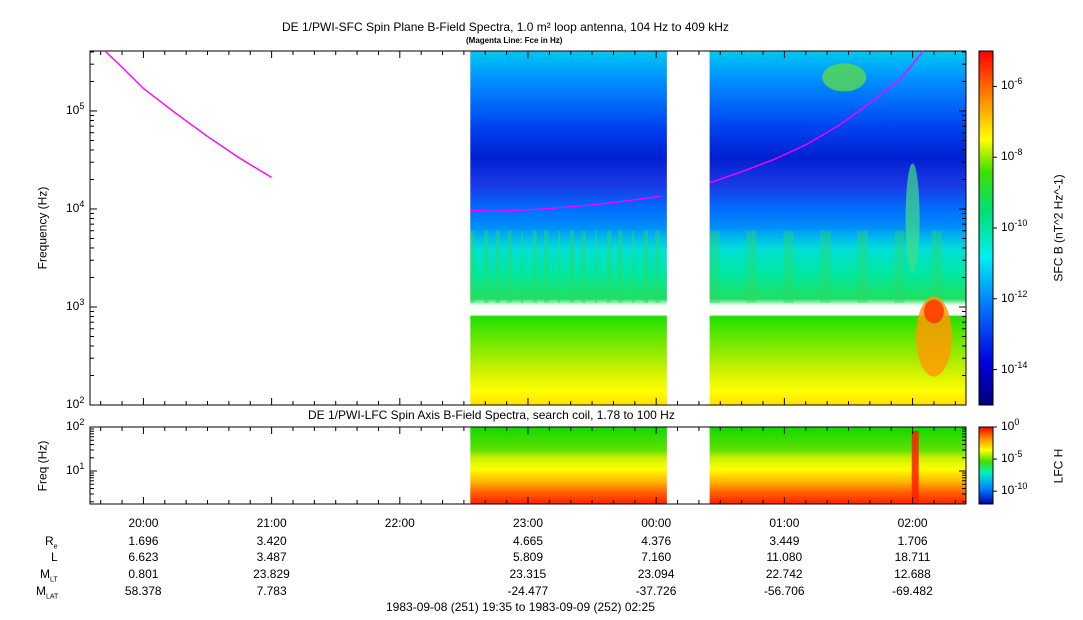 The height and width of the screenshot is (620, 1083). I want to click on ephemeris-value: 3.487, so click(271, 557).